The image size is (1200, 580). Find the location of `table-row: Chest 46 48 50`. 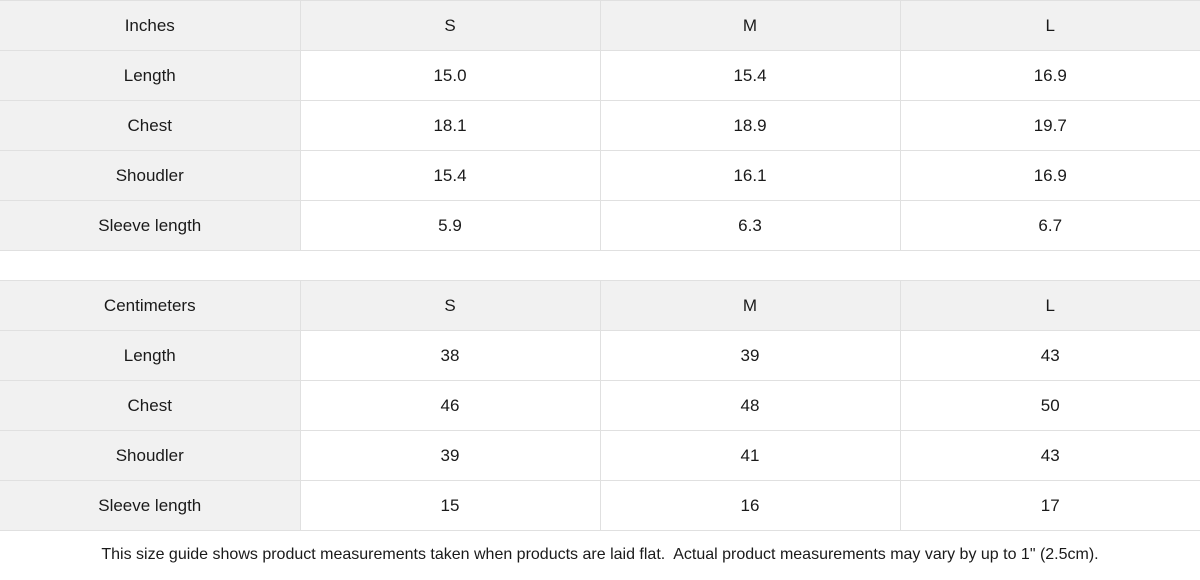

table-row: Chest 46 48 50 is located at coordinates (600, 405).